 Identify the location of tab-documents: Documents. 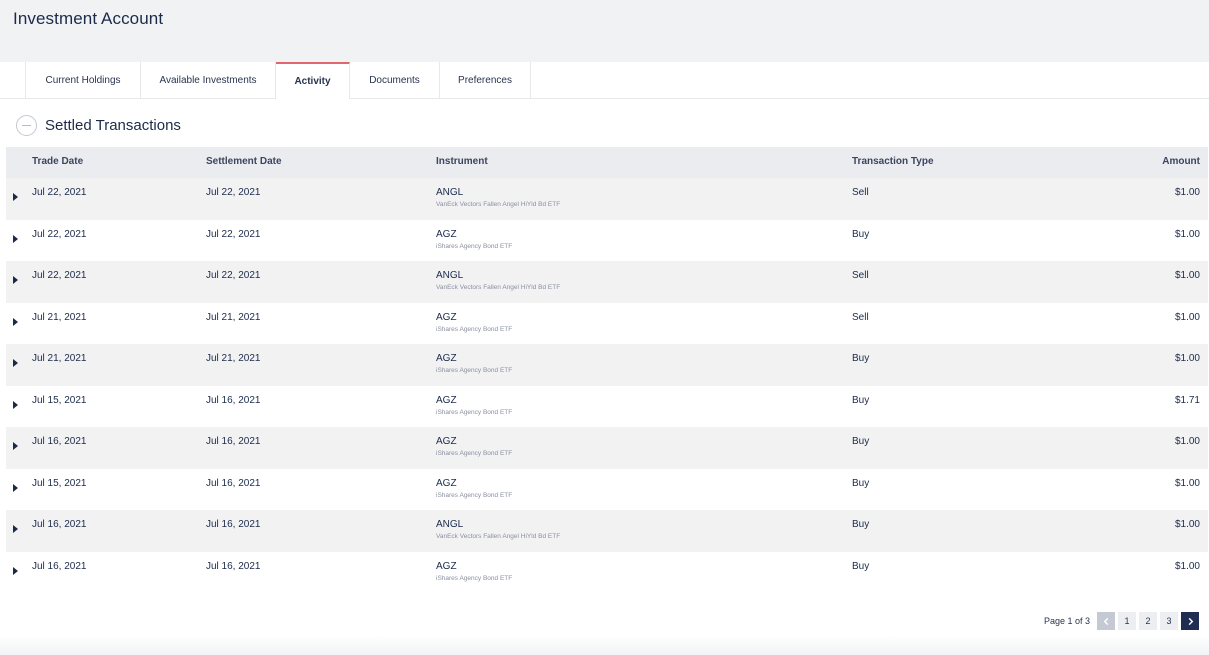
(395, 80).